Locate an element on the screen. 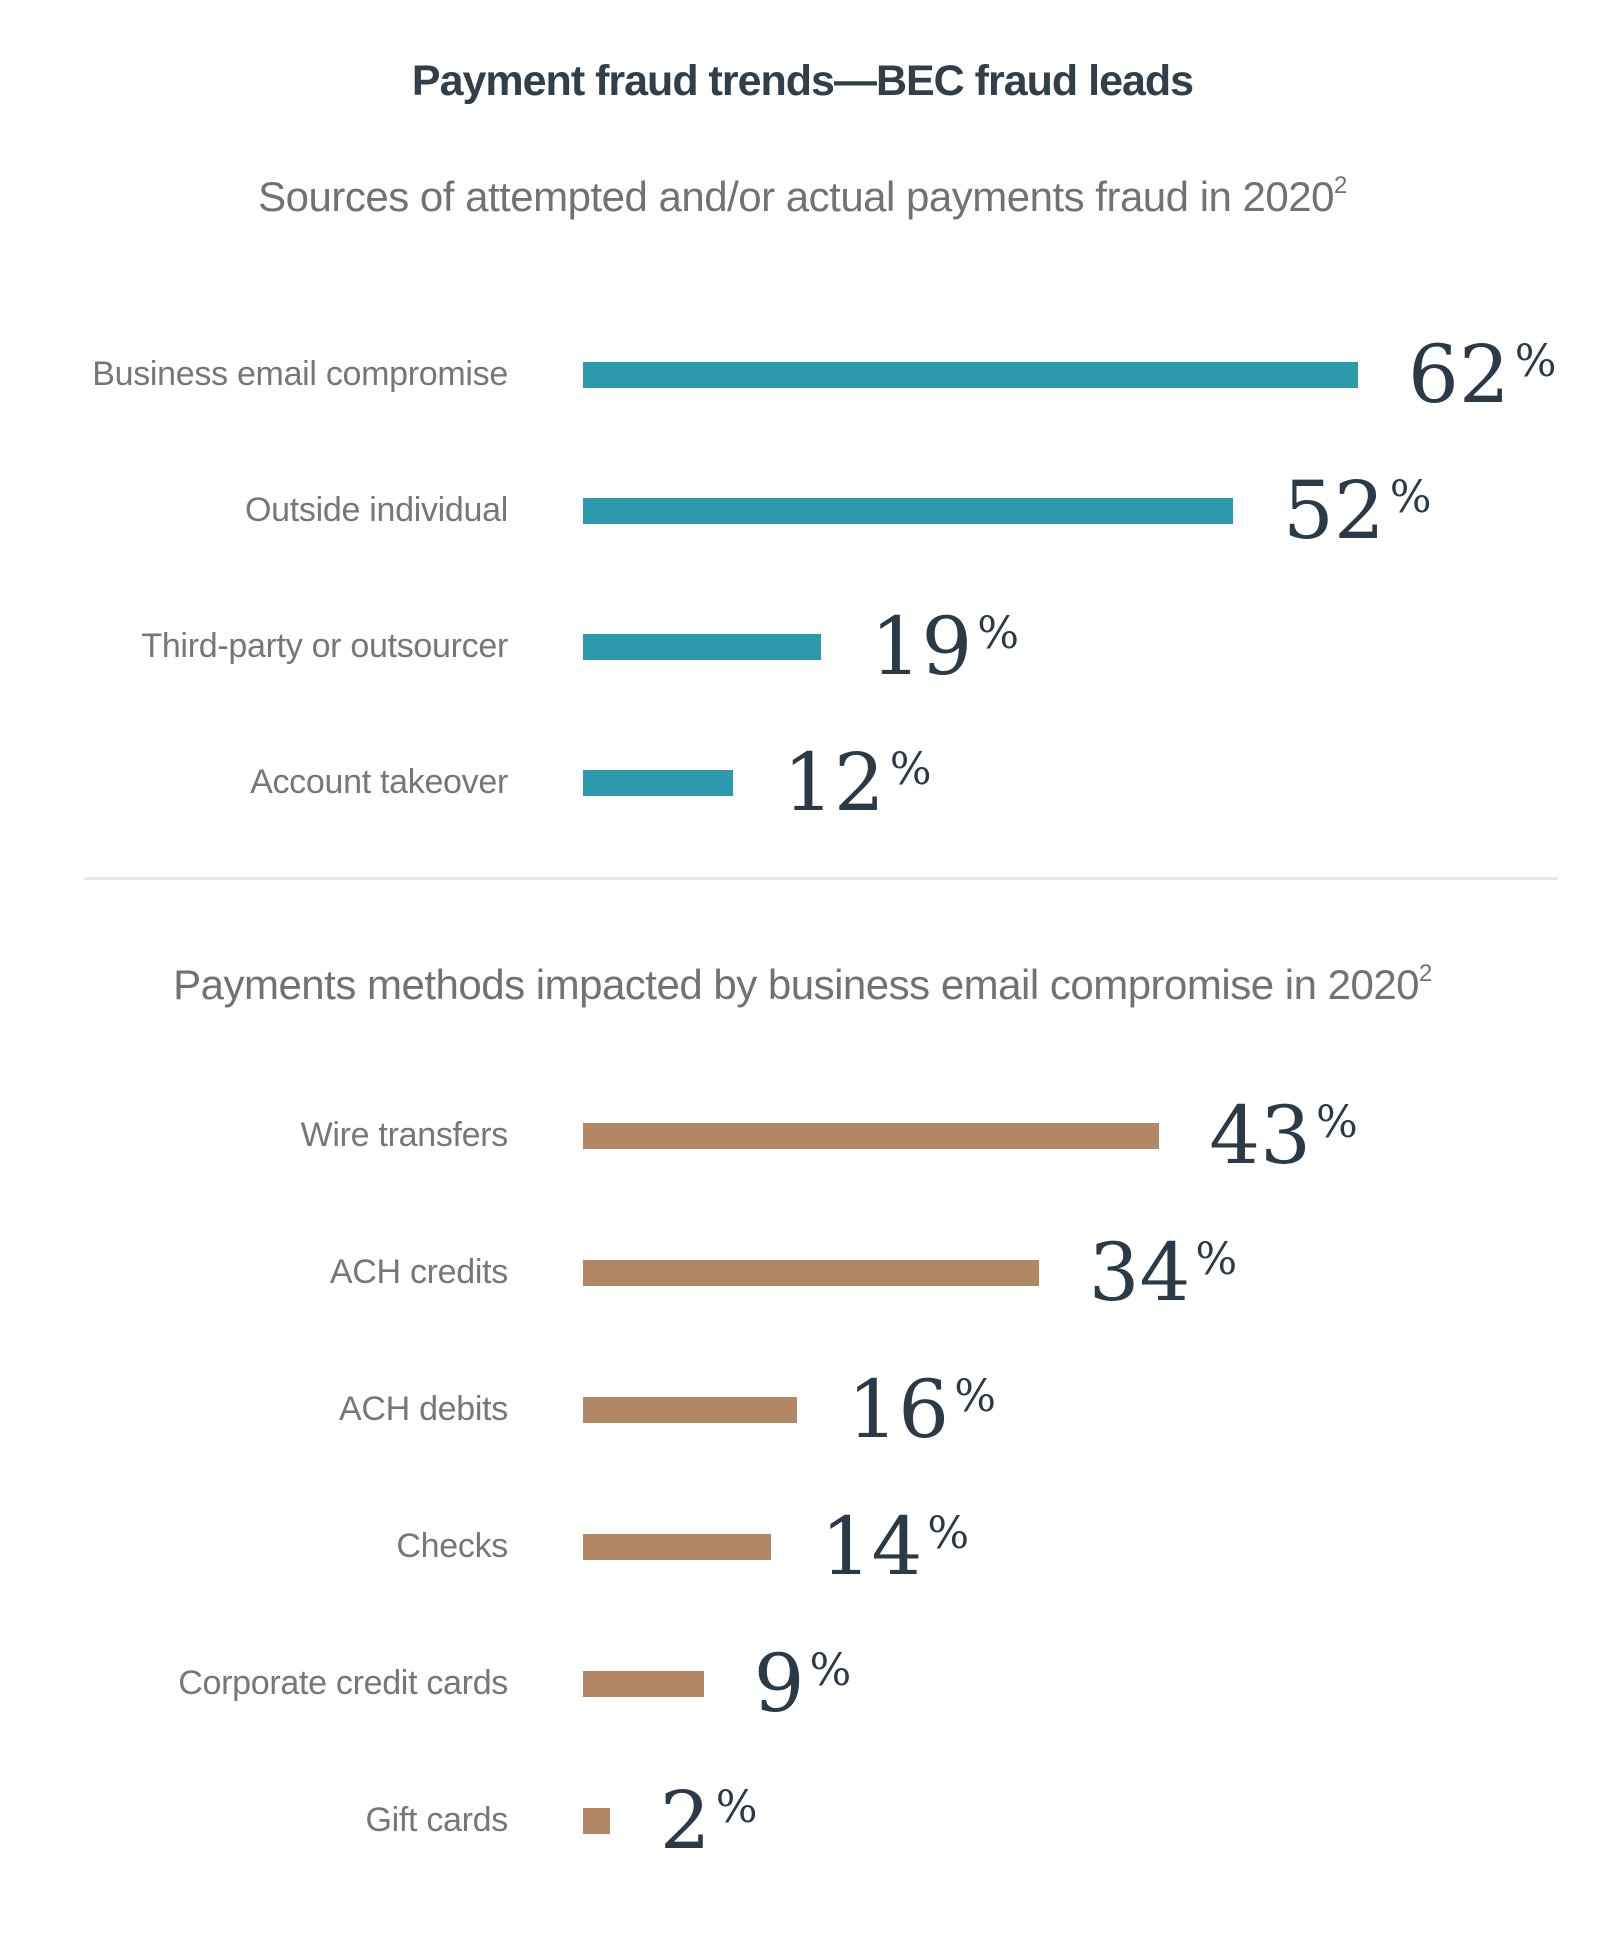  bar-value: 12% is located at coordinates (857, 782).